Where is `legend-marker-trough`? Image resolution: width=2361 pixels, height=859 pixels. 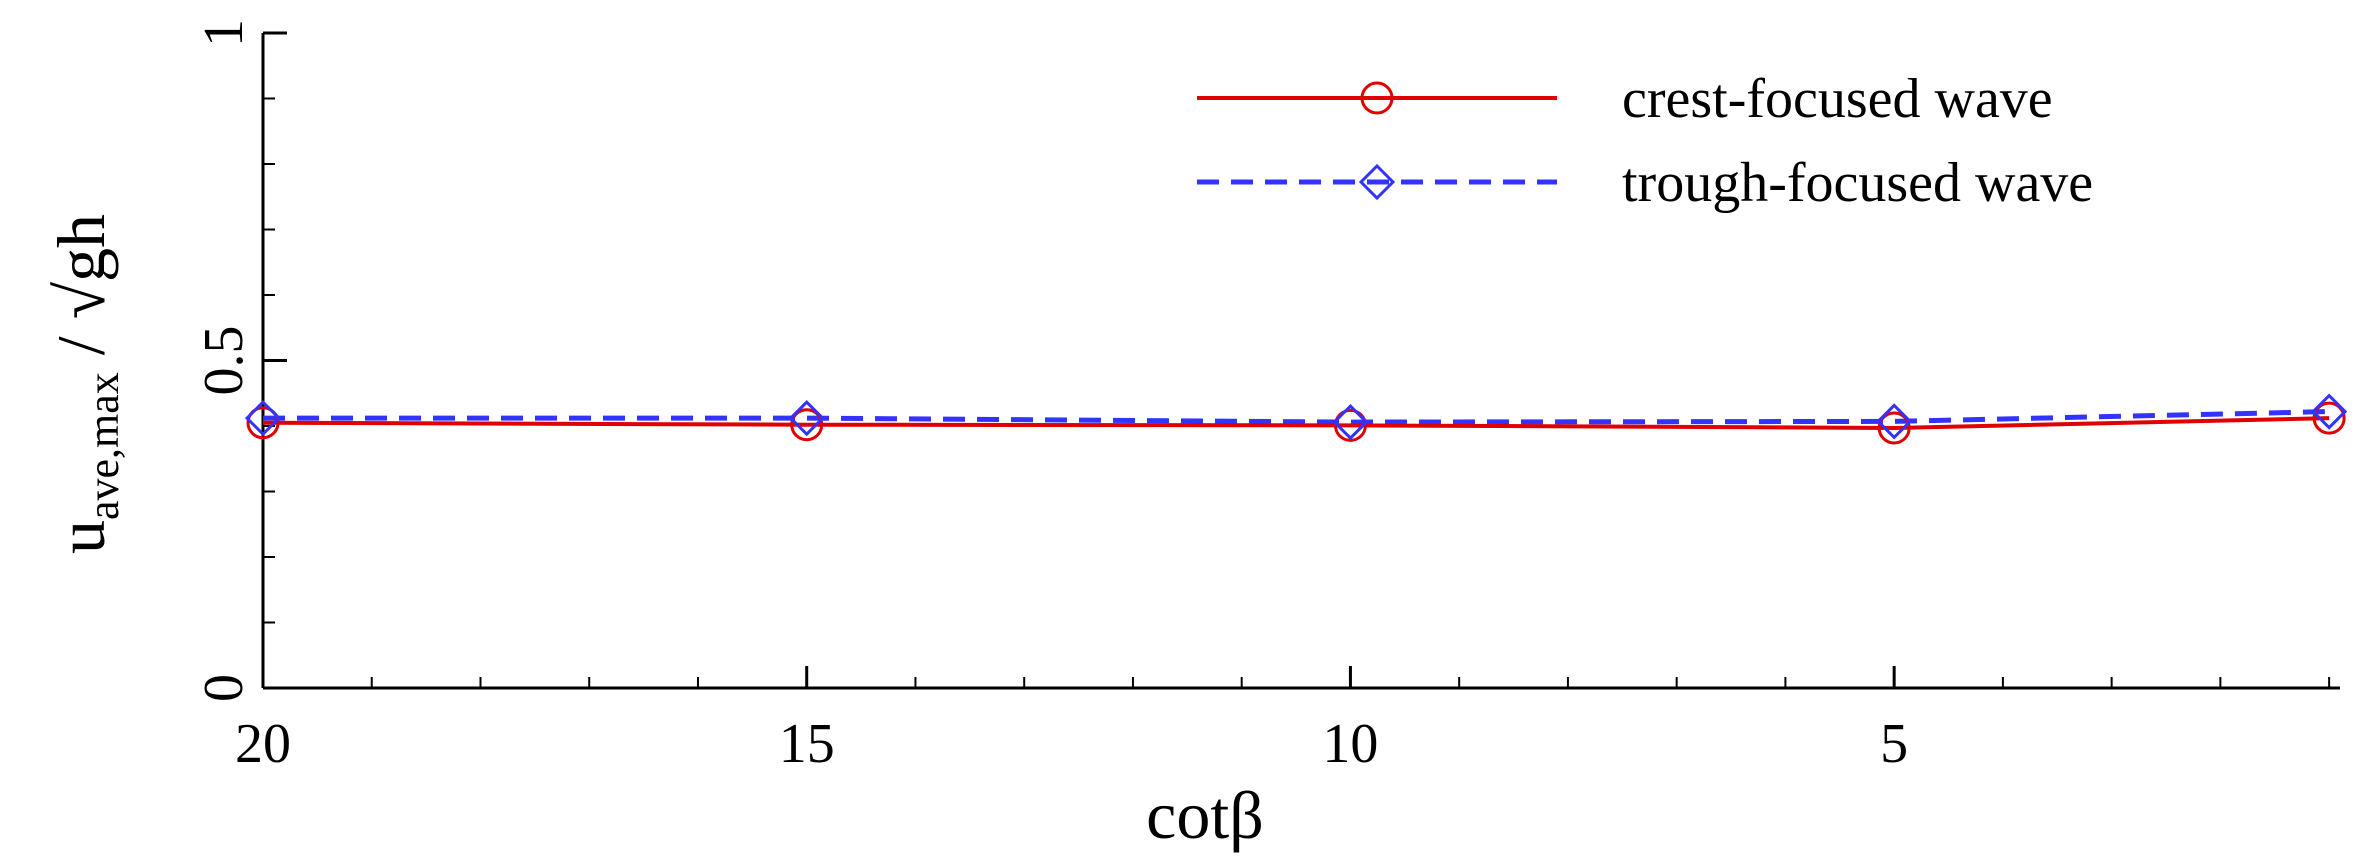
legend-marker-trough is located at coordinates (1377, 182).